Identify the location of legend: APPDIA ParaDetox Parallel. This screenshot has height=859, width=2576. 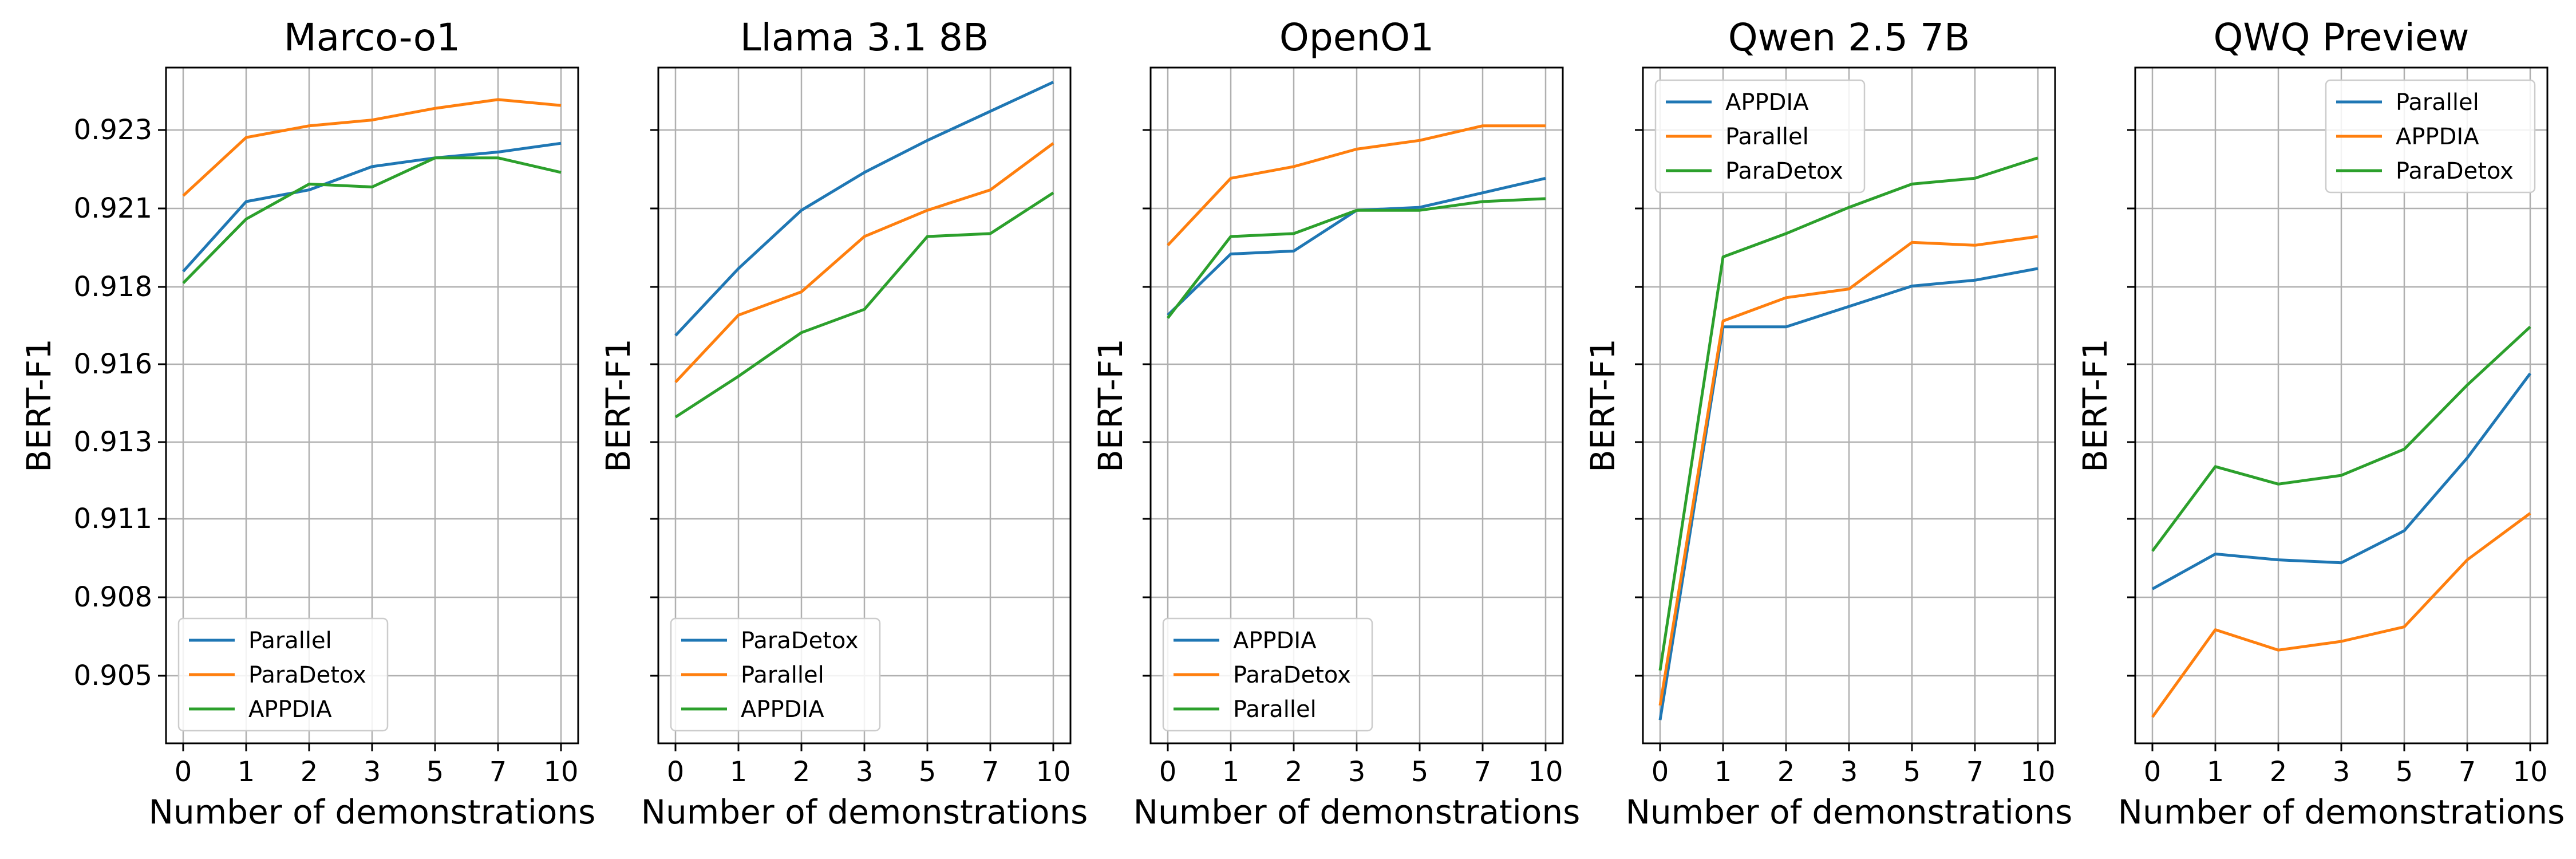
(1267, 674).